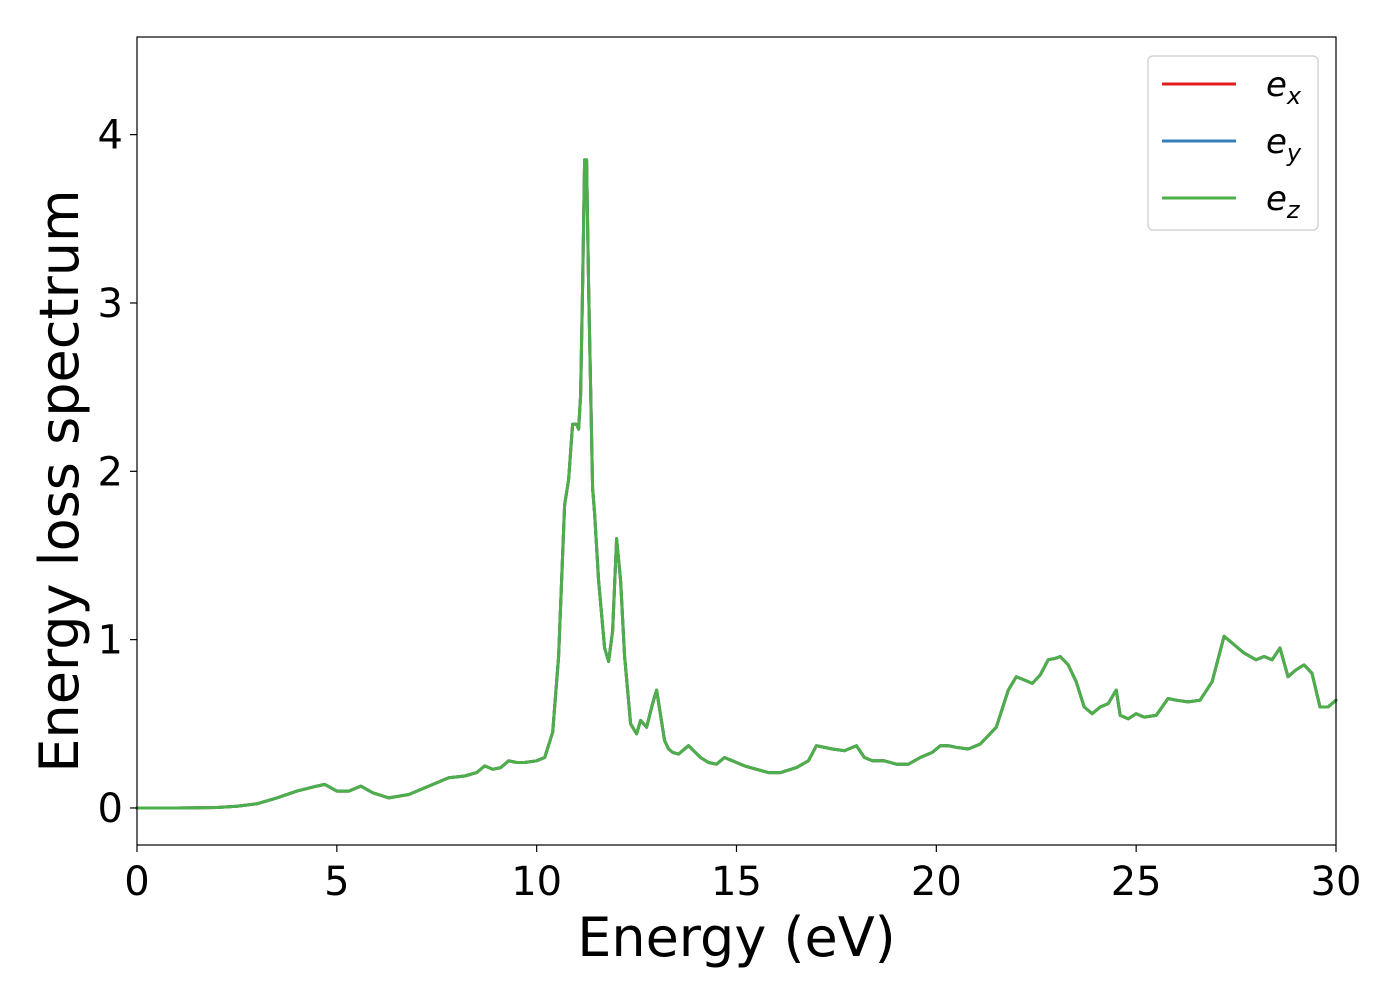 The width and height of the screenshot is (1400, 1000). What do you see at coordinates (1293, 210) in the screenshot?
I see `legend-label-subscript: z` at bounding box center [1293, 210].